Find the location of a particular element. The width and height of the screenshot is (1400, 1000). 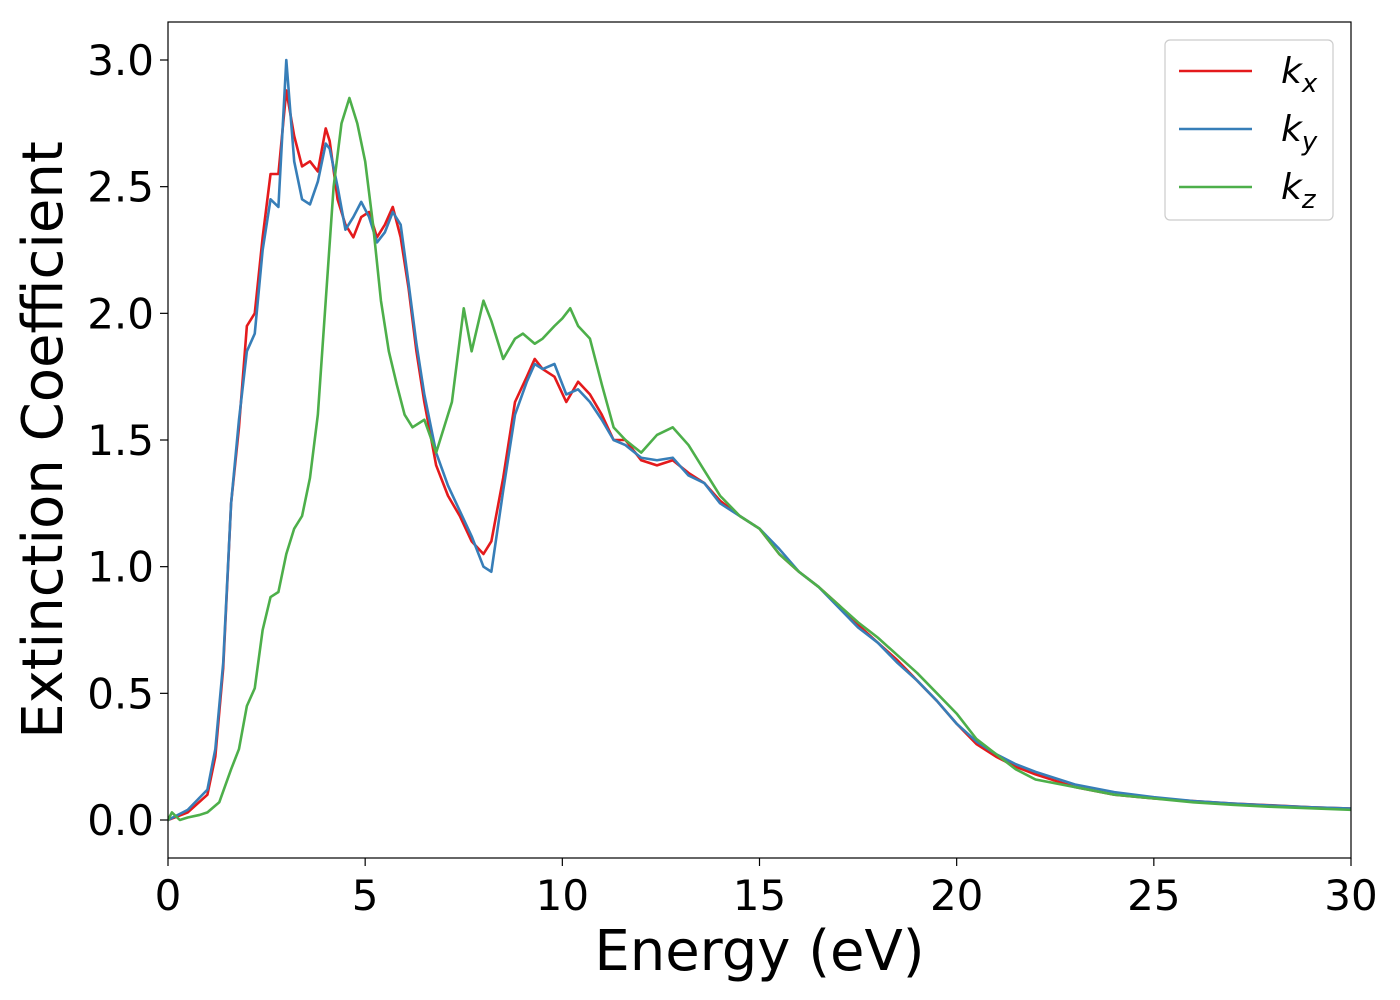

legend-label-z: kz is located at coordinates (1299, 191).